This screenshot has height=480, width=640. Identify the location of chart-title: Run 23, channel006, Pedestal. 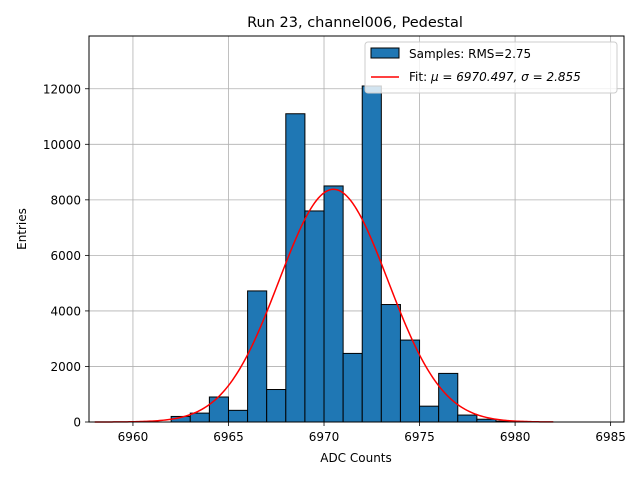
(355, 23).